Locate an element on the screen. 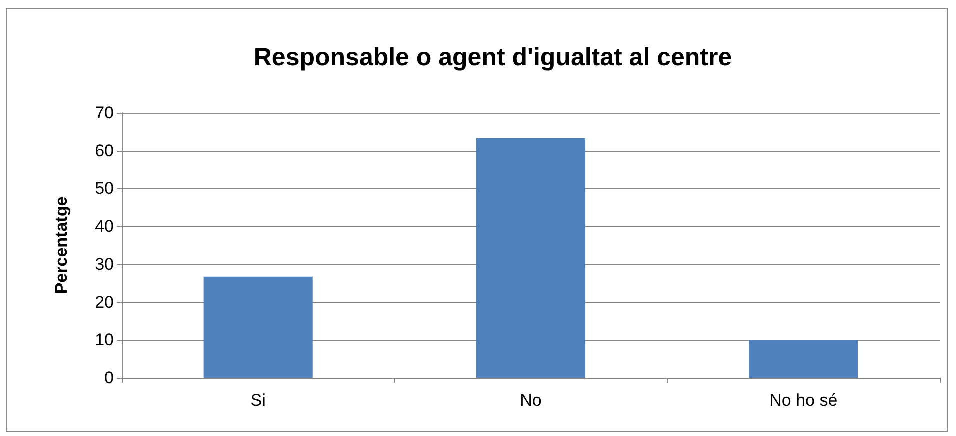 This screenshot has width=956, height=436. y-tick-label: 10 is located at coordinates (104, 340).